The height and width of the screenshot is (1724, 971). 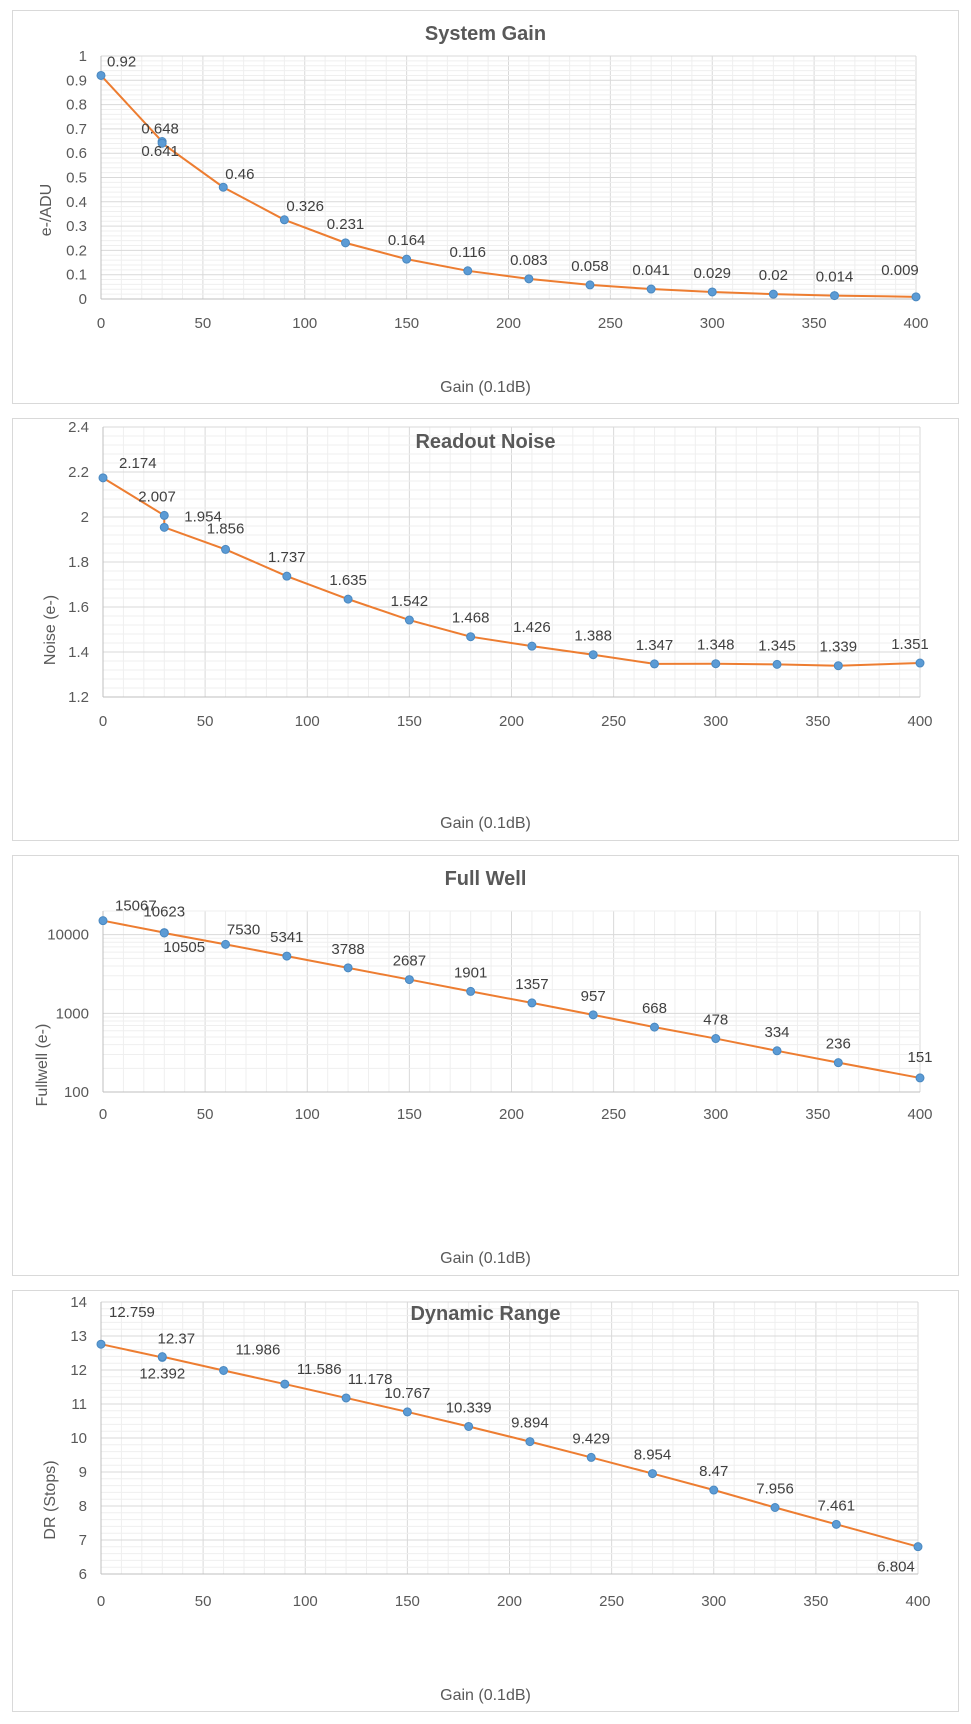 I want to click on data-label: 1.542, so click(x=410, y=601).